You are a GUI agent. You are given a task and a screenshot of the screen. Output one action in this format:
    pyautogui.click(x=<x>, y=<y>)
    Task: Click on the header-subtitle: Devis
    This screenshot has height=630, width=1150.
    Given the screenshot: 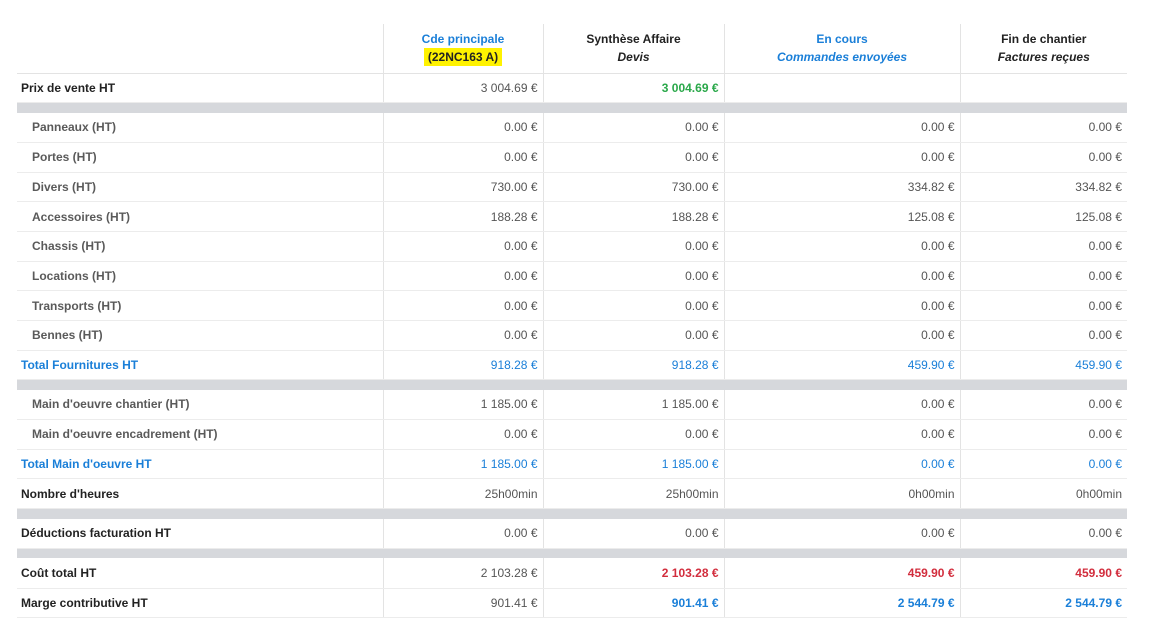 What is the action you would take?
    pyautogui.click(x=633, y=57)
    